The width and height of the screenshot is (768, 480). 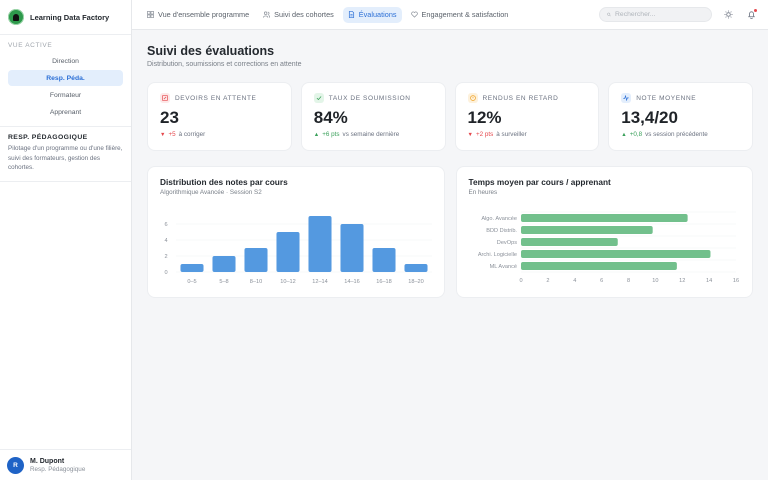 I want to click on svg-text: 8, so click(x=627, y=281).